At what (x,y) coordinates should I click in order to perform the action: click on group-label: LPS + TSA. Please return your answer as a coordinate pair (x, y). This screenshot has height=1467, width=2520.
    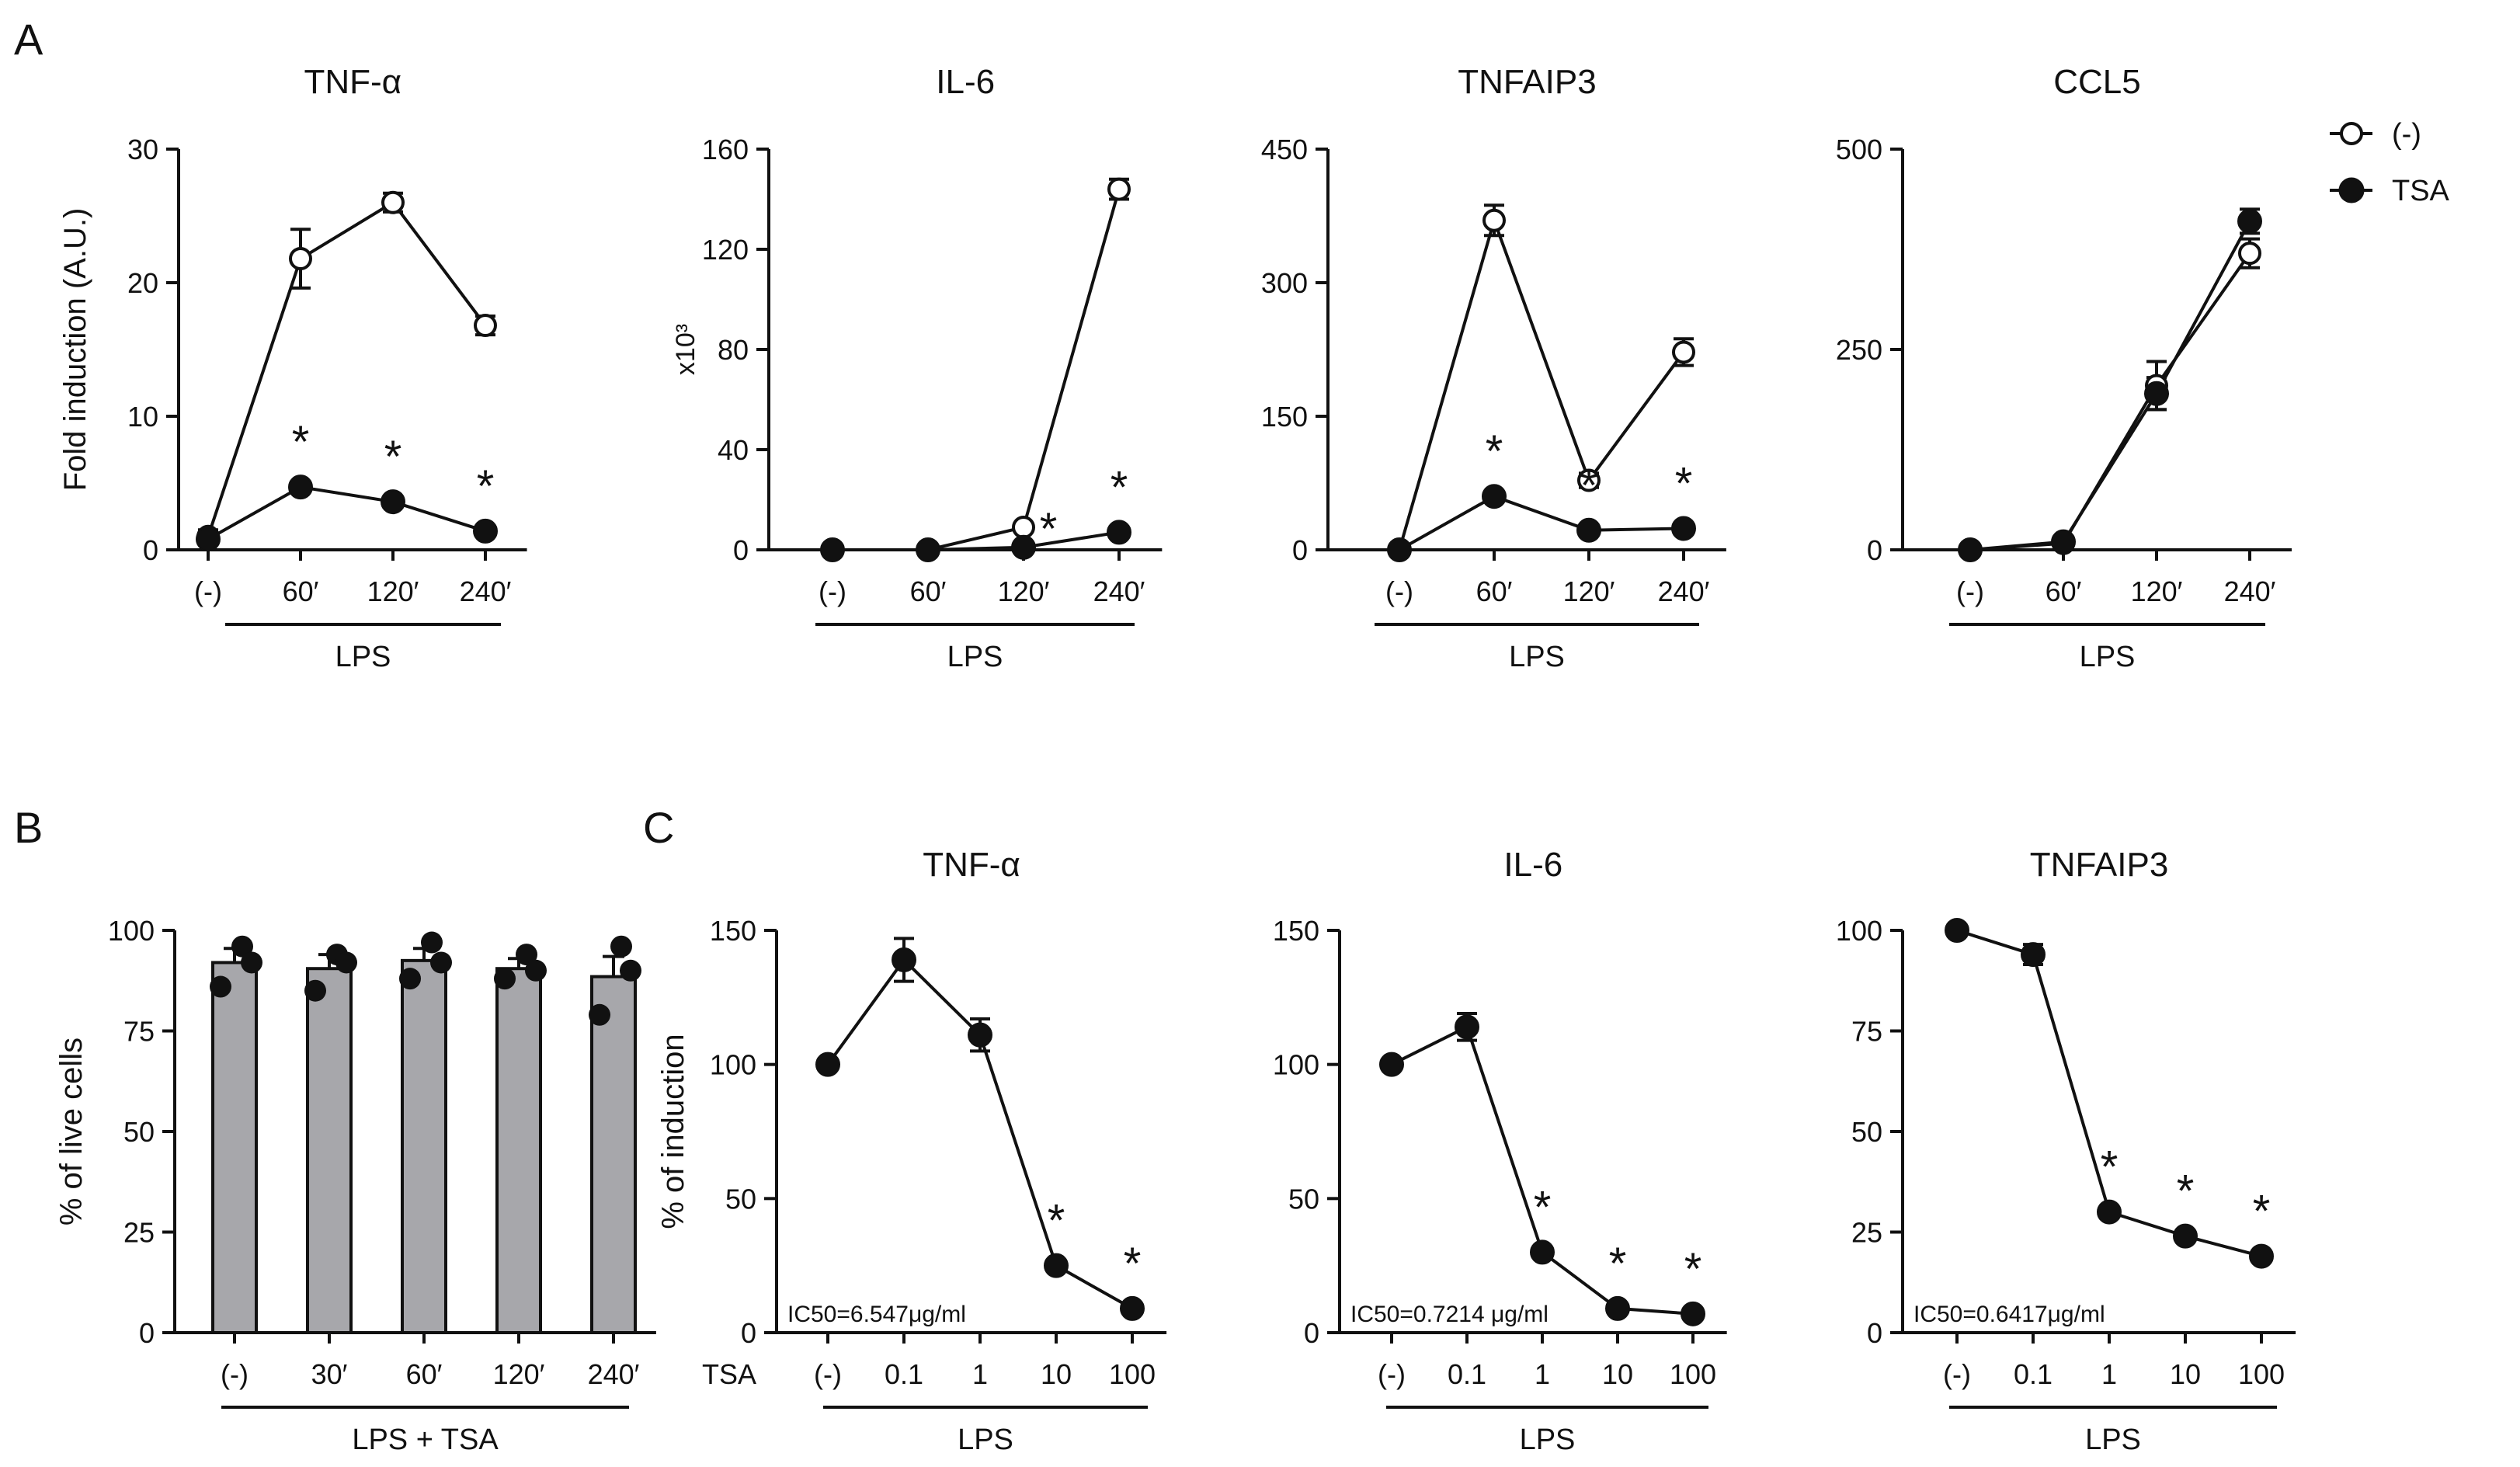
    Looking at the image, I should click on (426, 1440).